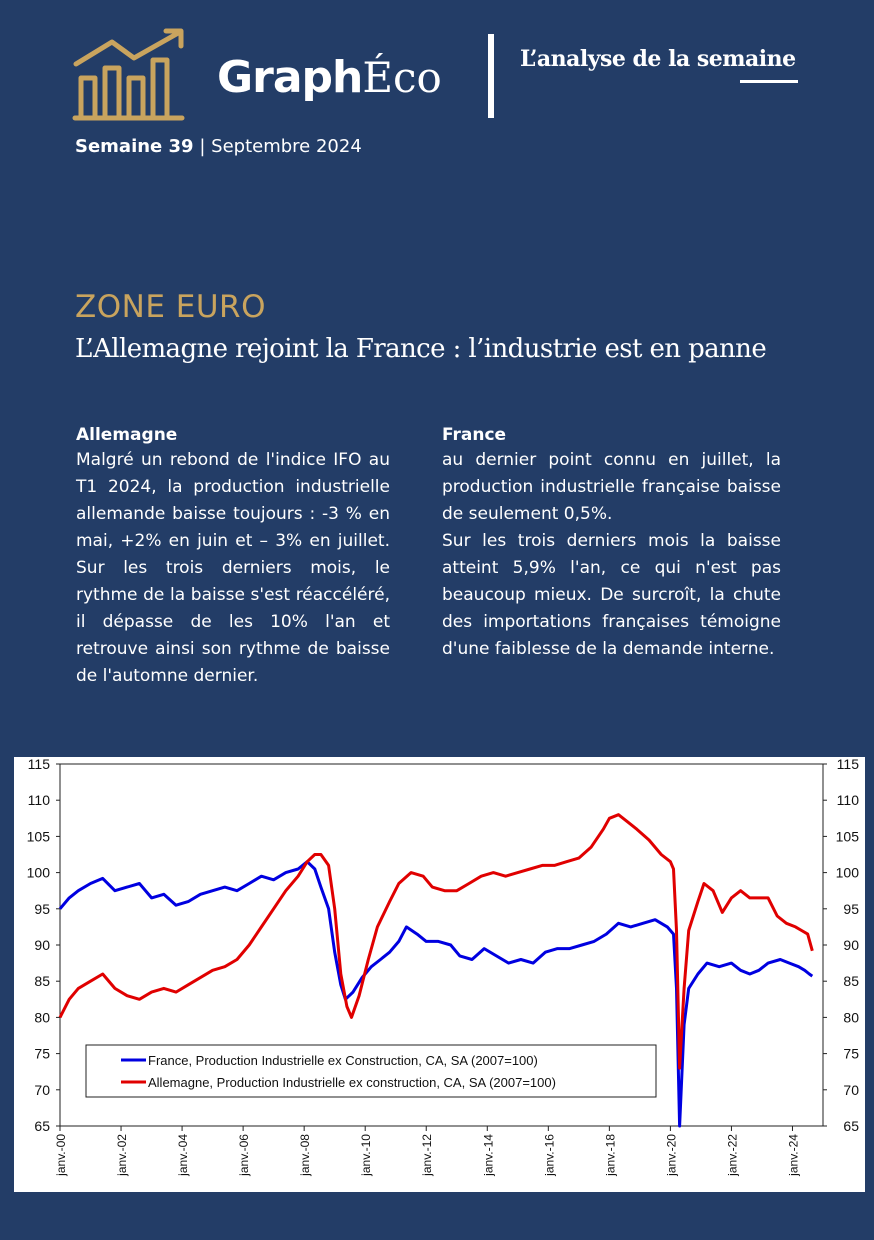 The height and width of the screenshot is (1240, 874). Describe the element at coordinates (491, 76) in the screenshot. I see `header-divider` at that location.